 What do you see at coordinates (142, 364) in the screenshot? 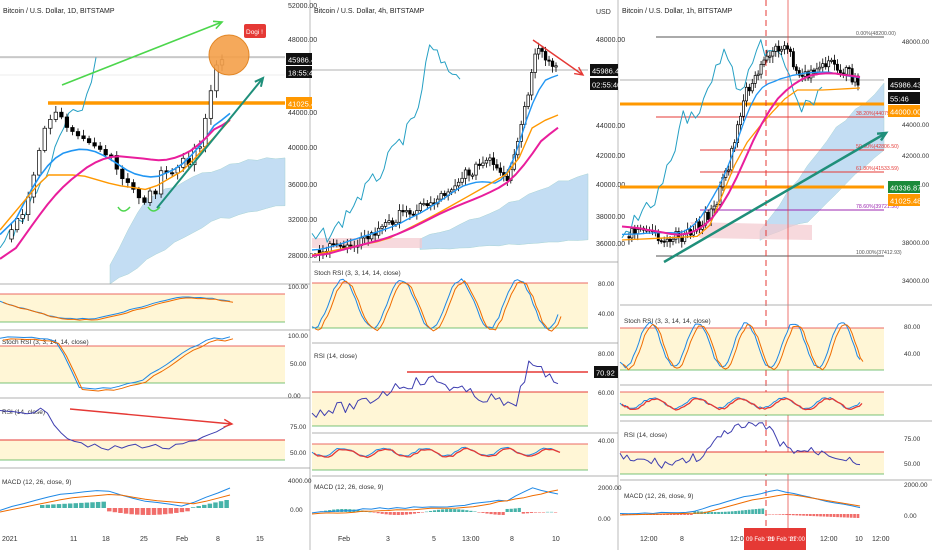
I see `panel-1-stochrsi-band` at bounding box center [142, 364].